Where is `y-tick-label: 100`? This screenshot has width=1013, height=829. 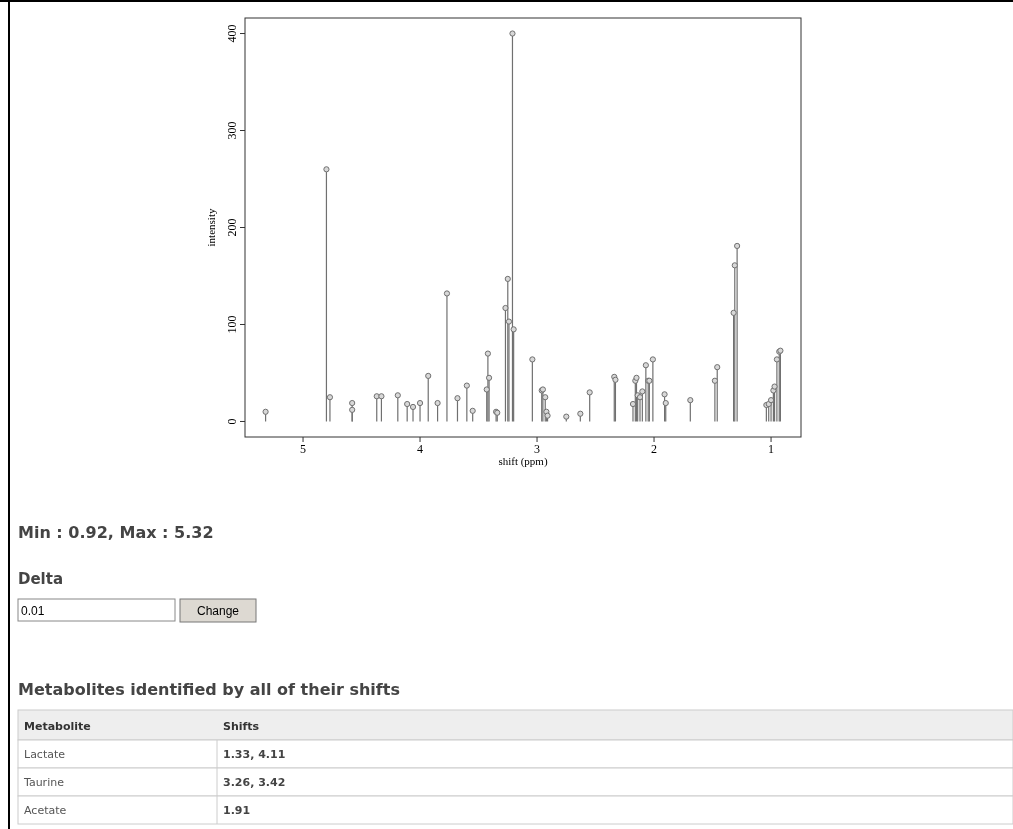
y-tick-label: 100 is located at coordinates (232, 324).